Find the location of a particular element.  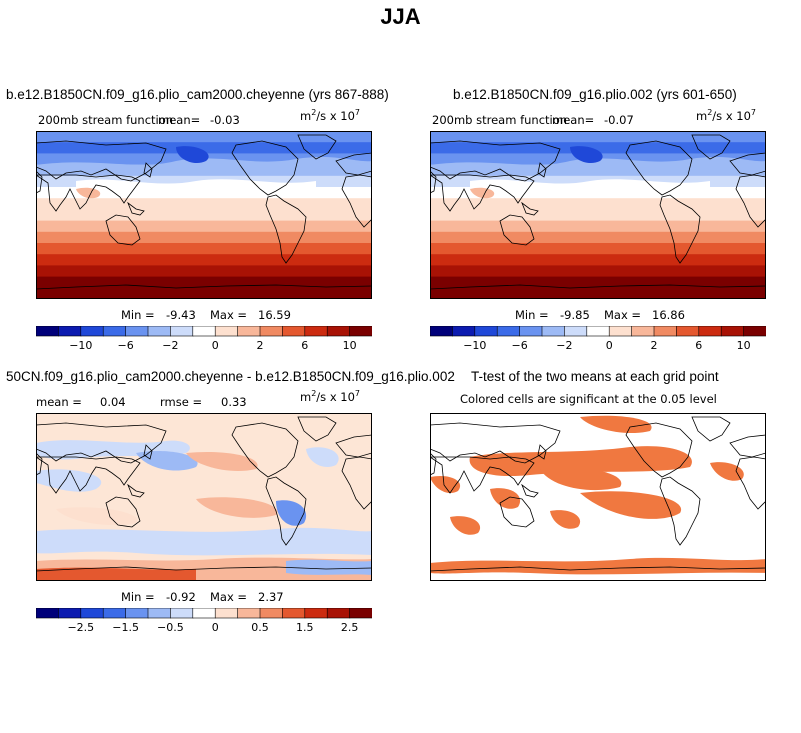

panel1-colorbar-tick-4: 2 is located at coordinates (260, 345).